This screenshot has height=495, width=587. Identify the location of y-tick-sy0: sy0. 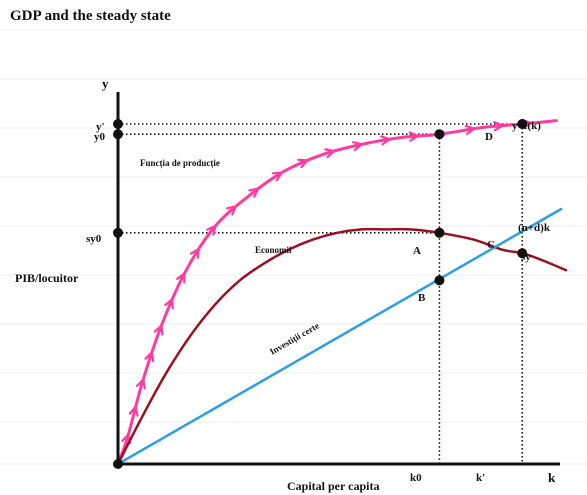
(94, 239).